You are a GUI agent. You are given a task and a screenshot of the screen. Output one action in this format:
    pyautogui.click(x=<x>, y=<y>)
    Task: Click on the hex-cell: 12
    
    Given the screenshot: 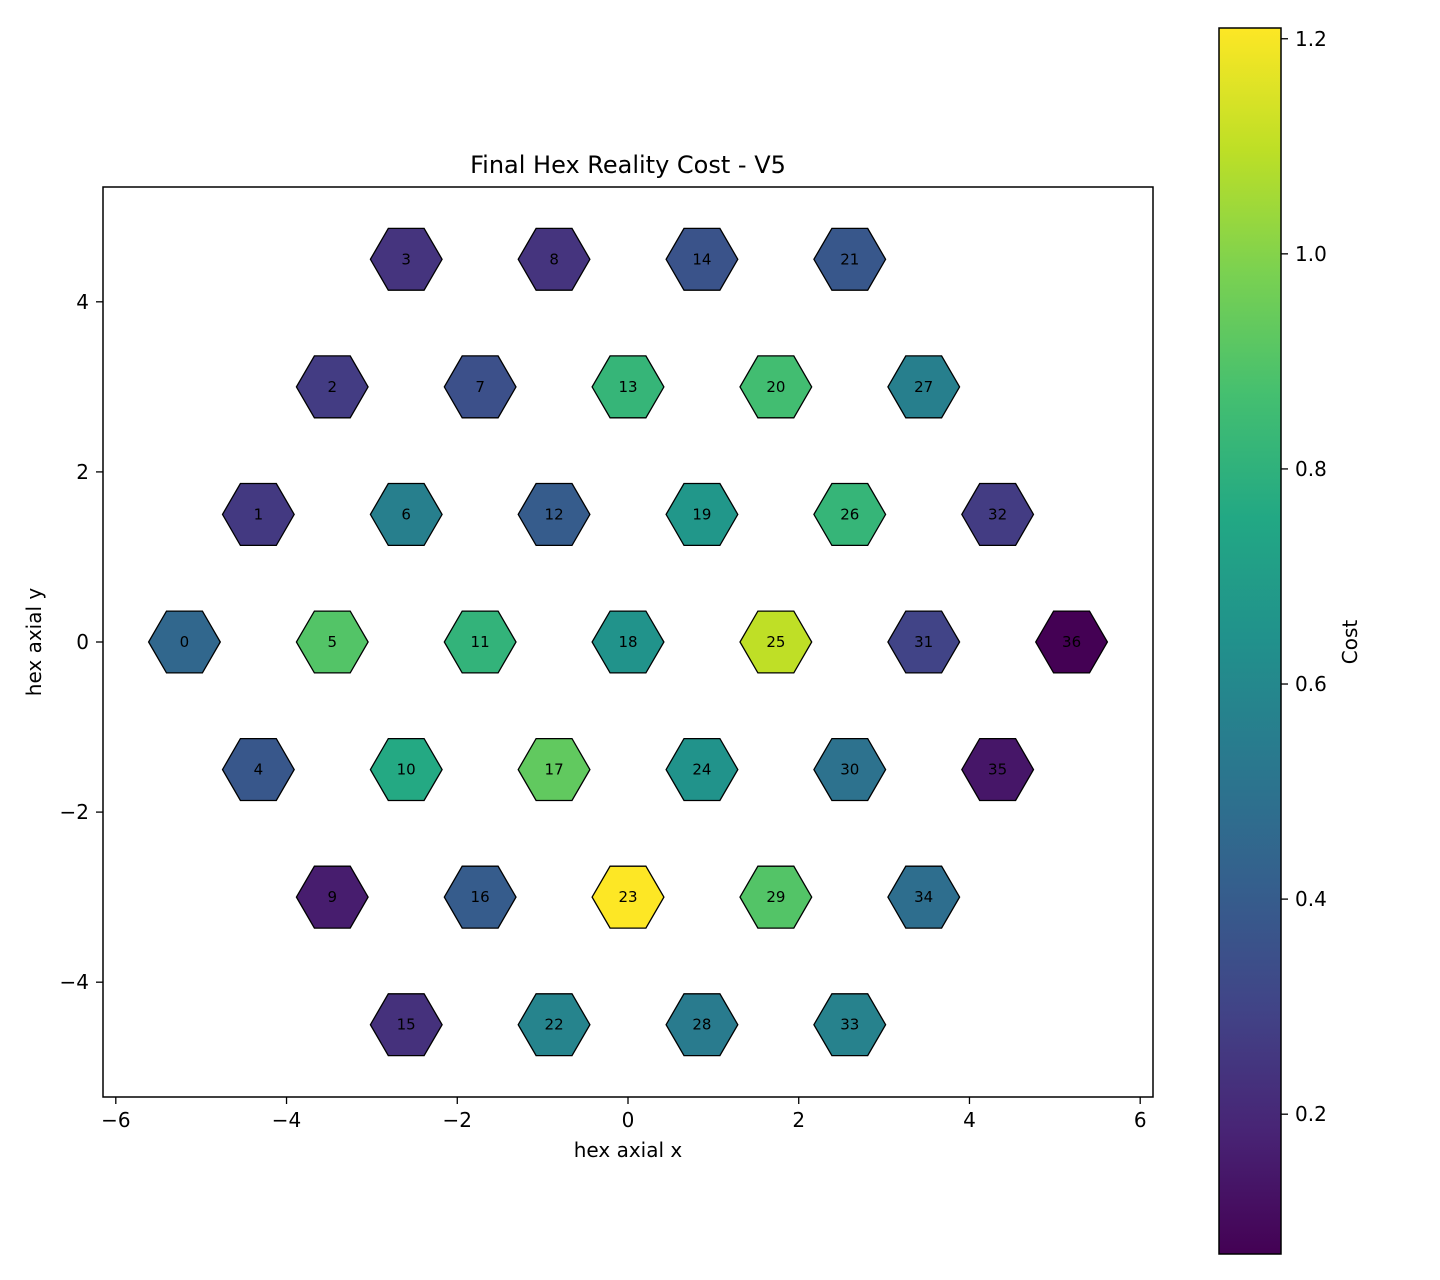 What is the action you would take?
    pyautogui.click(x=554, y=514)
    